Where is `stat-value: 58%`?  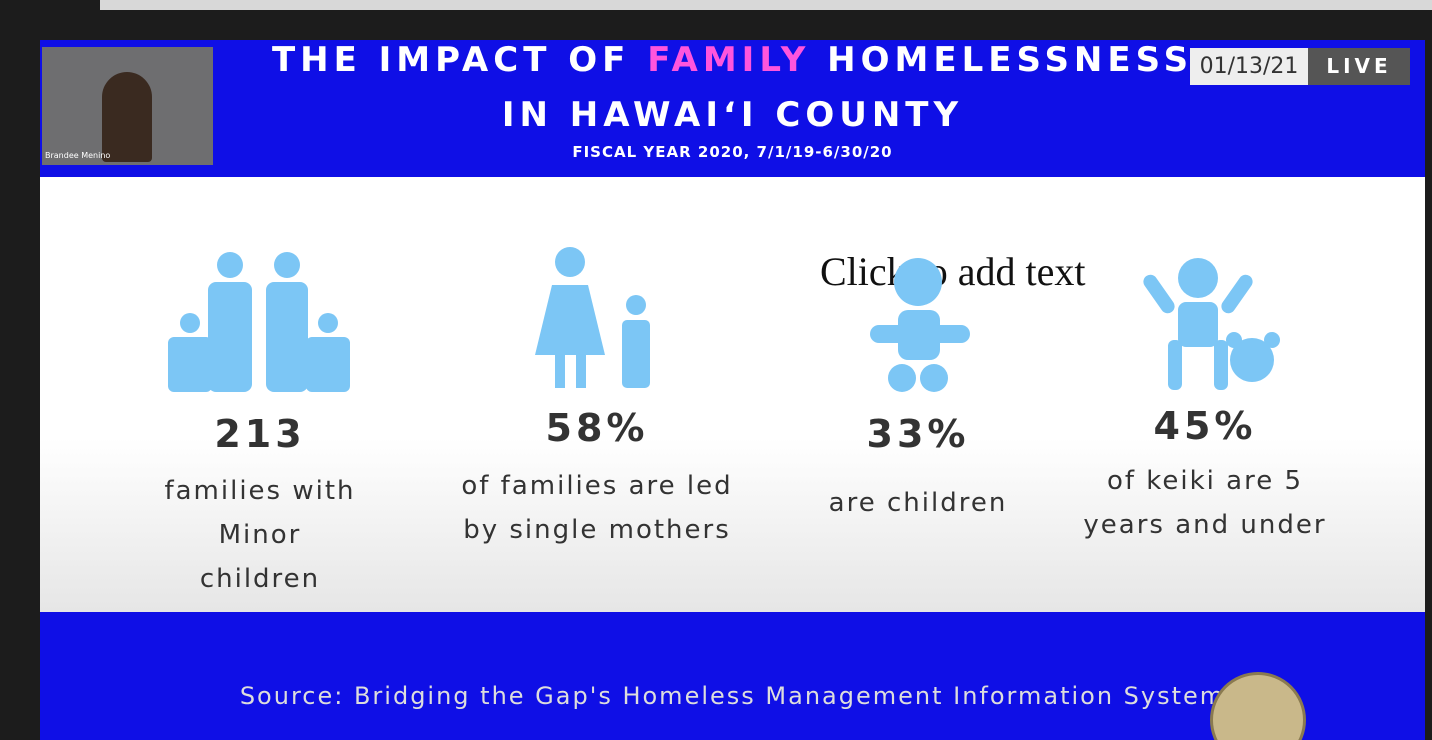
stat-value: 58% is located at coordinates (597, 428).